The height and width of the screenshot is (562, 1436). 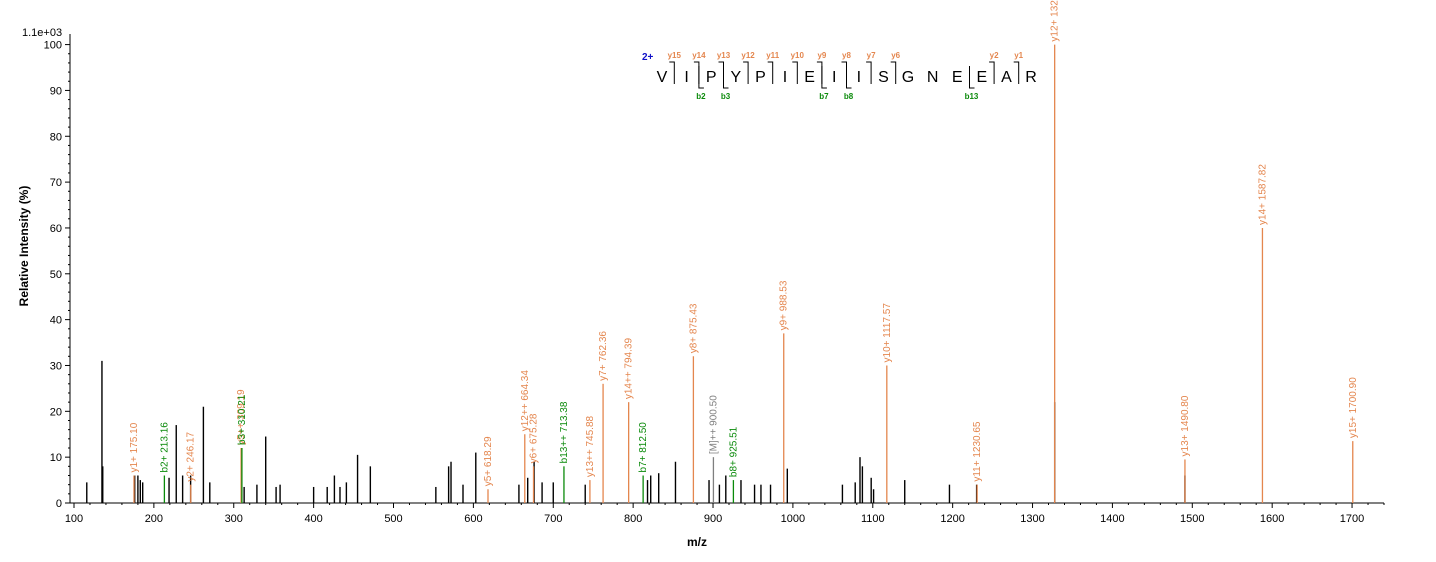 What do you see at coordinates (473, 519) in the screenshot?
I see `x-tick-label: 600` at bounding box center [473, 519].